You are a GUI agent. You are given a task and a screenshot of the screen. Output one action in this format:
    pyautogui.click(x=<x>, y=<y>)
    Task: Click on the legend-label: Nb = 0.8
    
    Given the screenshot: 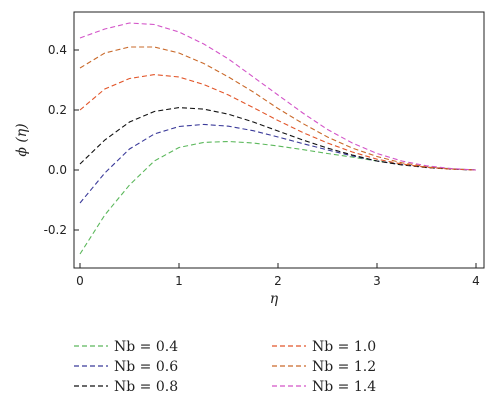 What is the action you would take?
    pyautogui.click(x=146, y=387)
    